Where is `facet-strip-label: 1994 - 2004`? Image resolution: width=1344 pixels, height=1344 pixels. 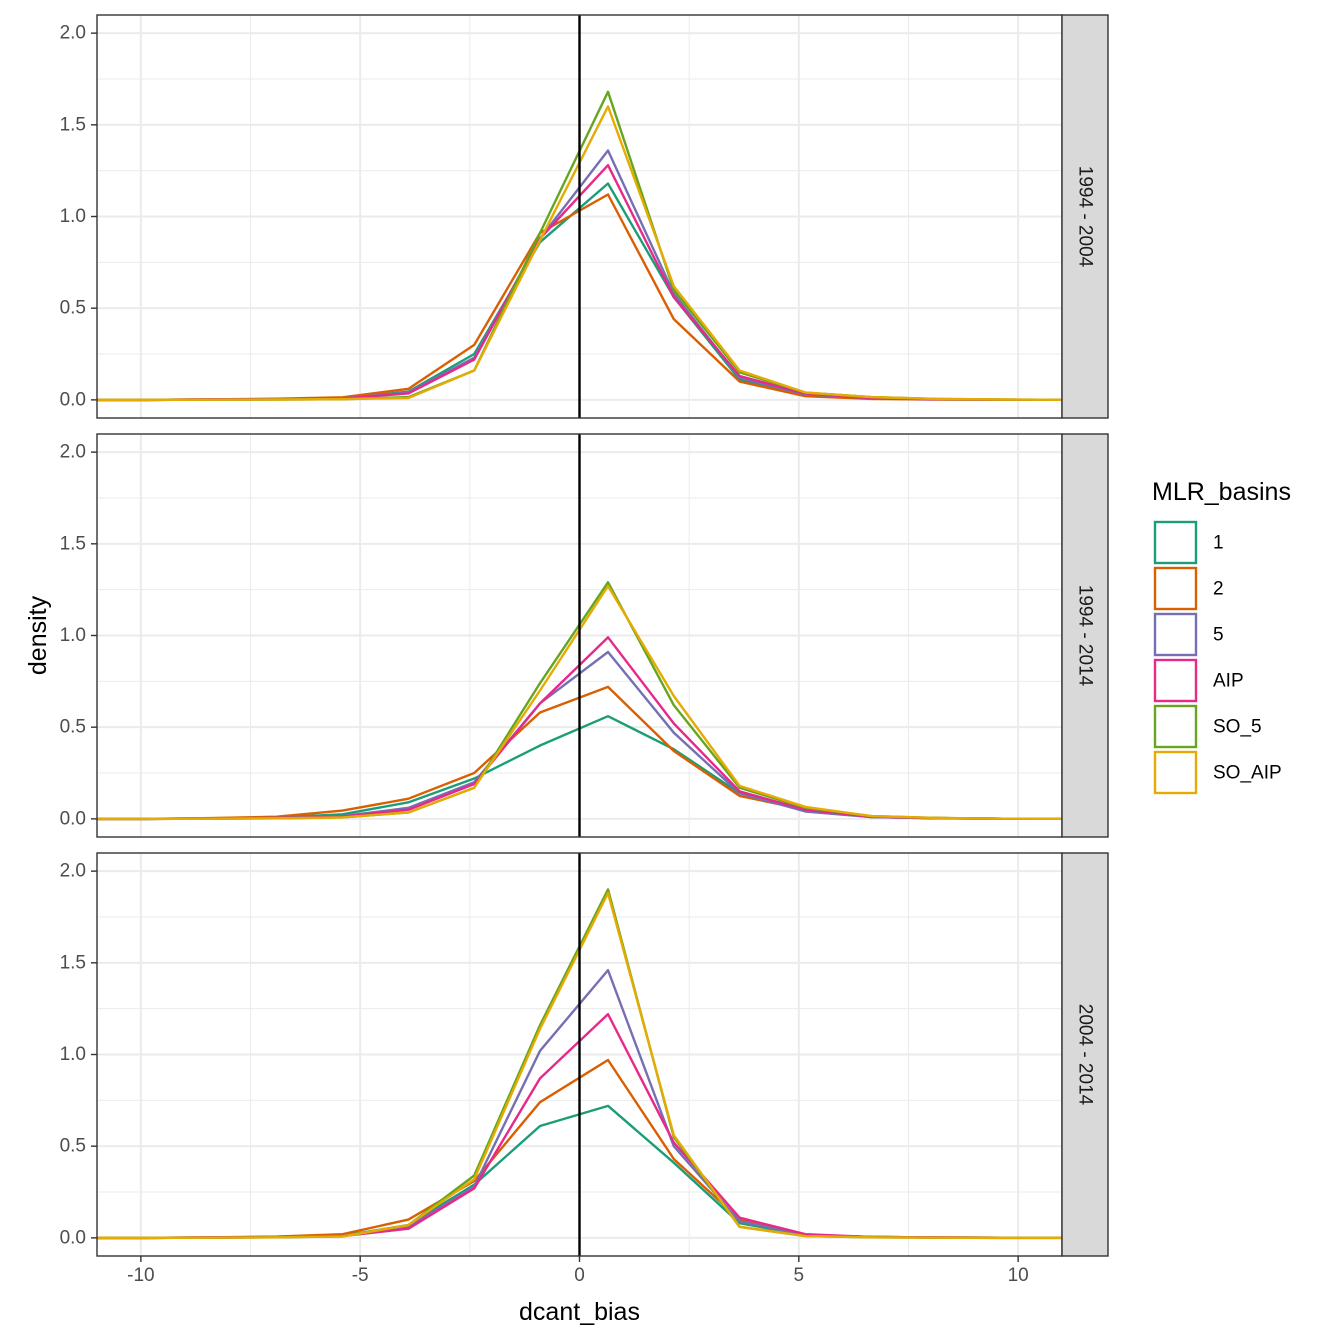
facet-strip-label: 1994 - 2004 is located at coordinates (1085, 217).